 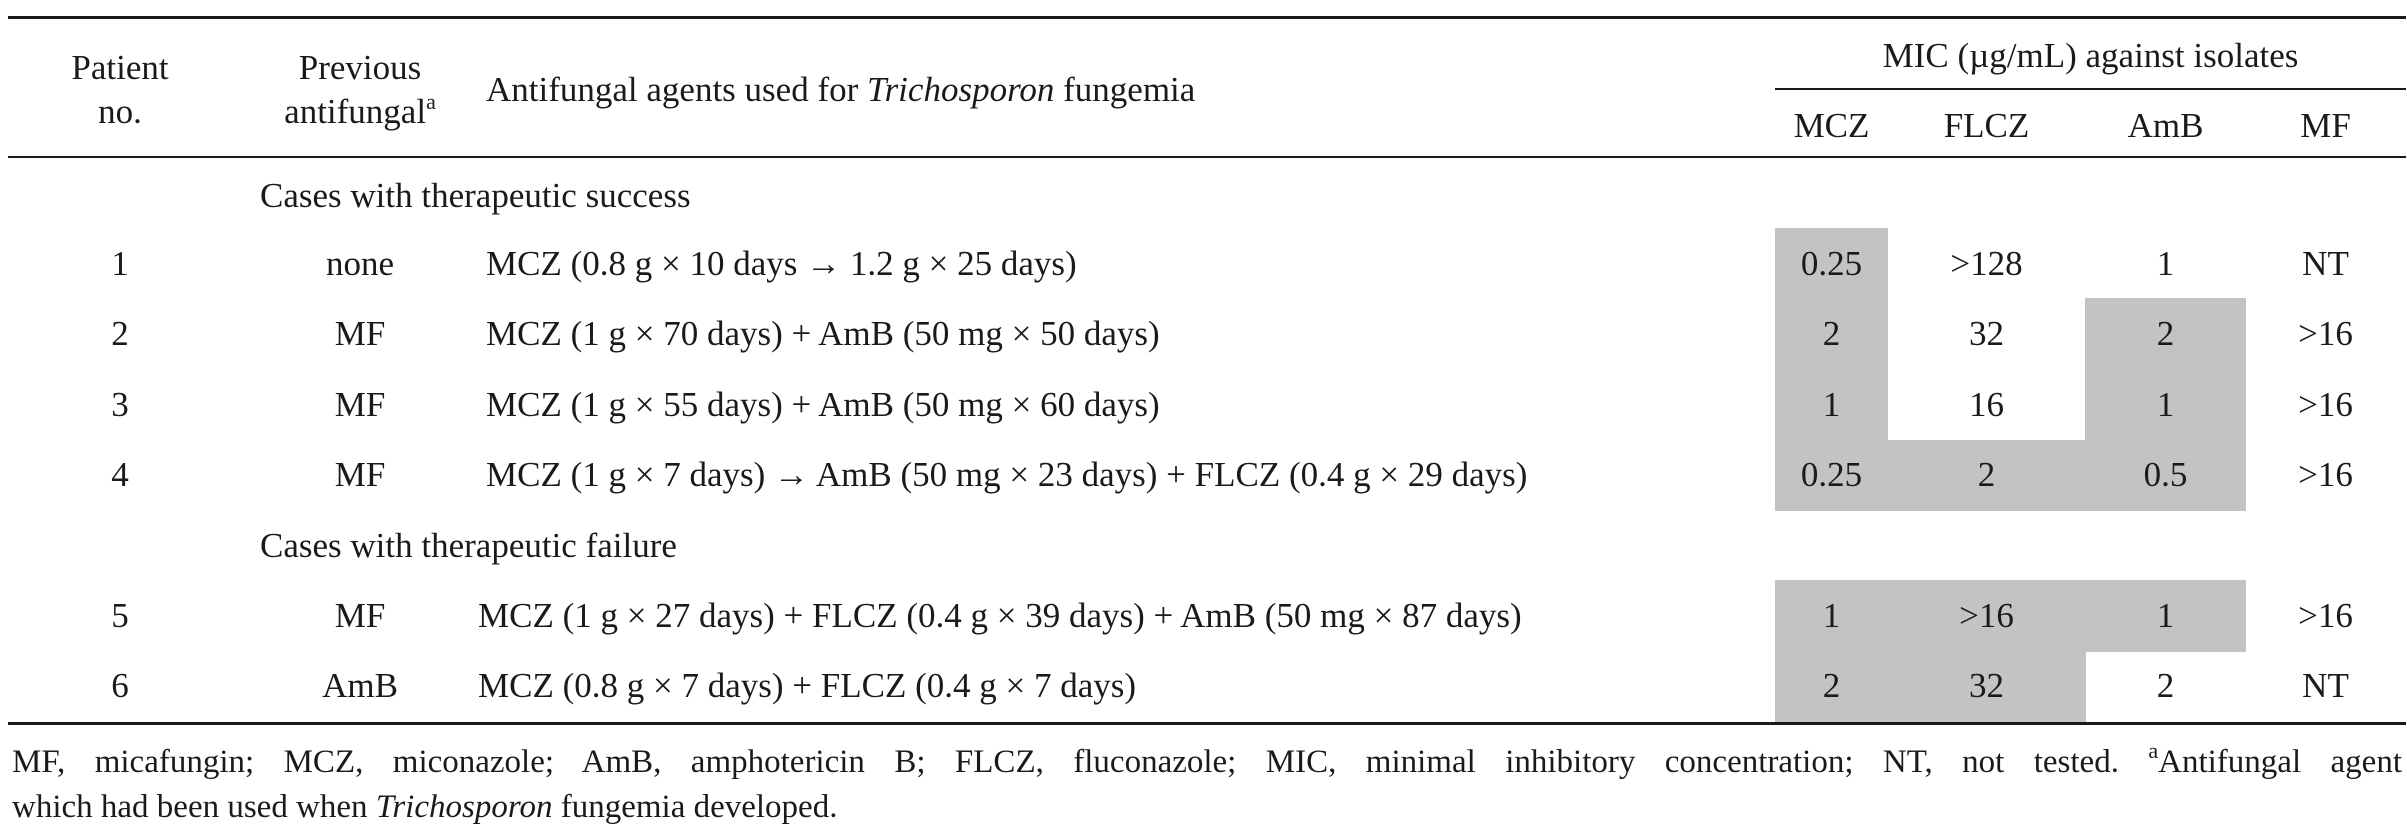 I want to click on cell-previous: AmB, so click(x=360, y=685).